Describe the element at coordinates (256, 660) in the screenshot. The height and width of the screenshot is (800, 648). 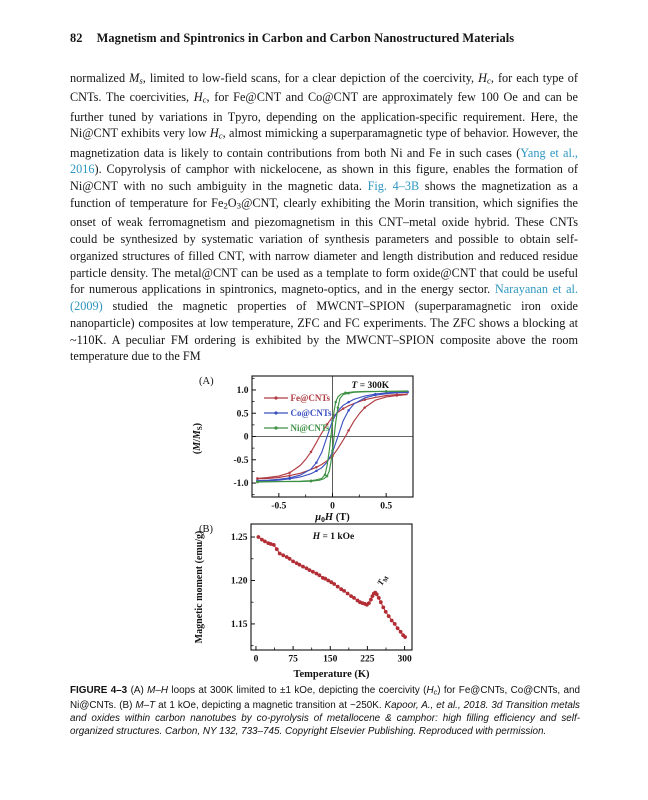
I see `x-tick-label: 0` at that location.